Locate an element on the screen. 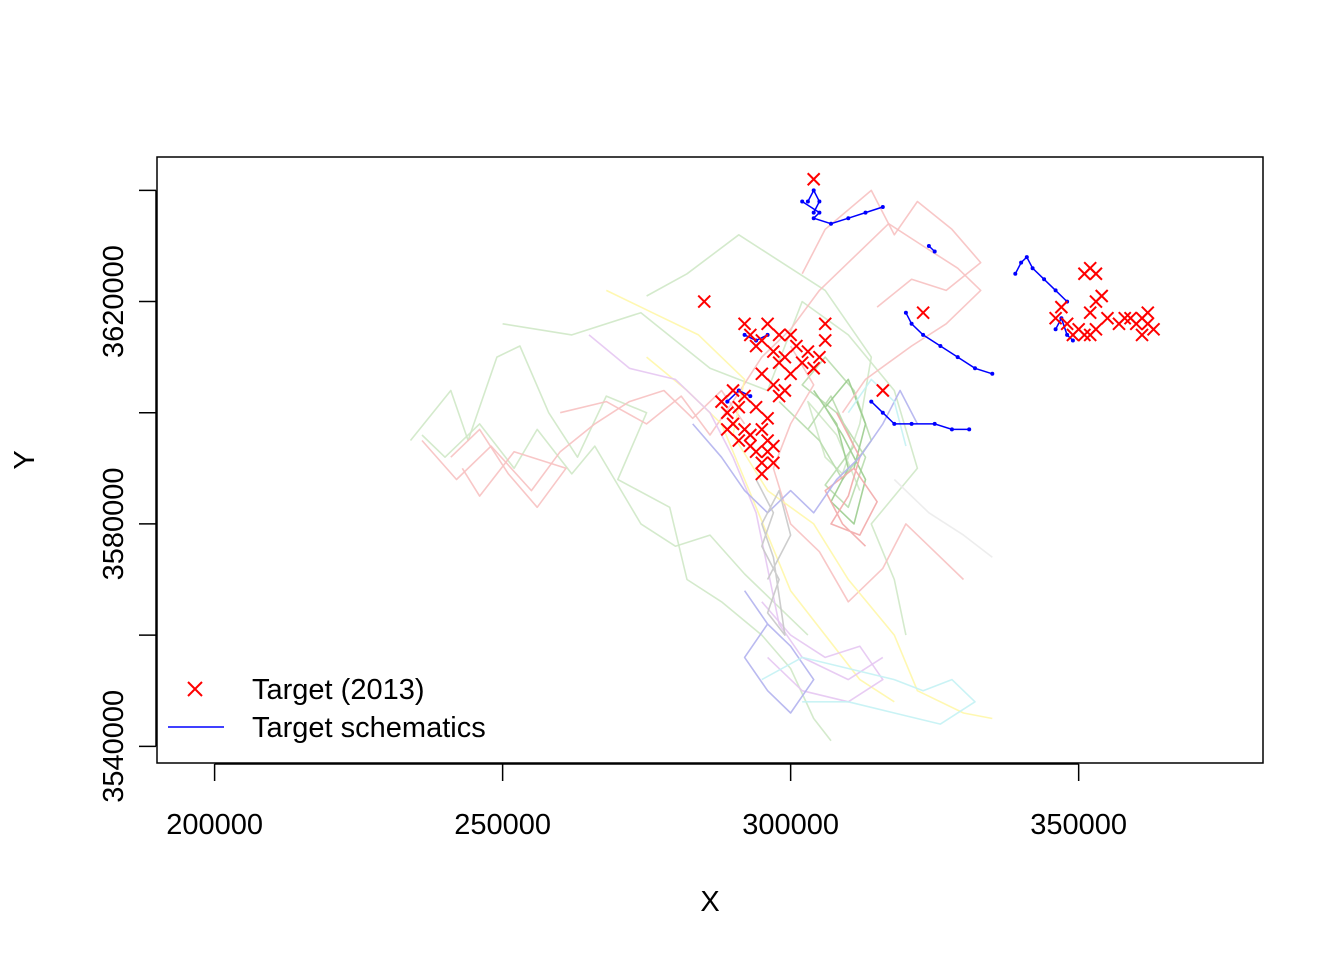  x-axis: 200000 250000 300000 350000 is located at coordinates (646, 802).